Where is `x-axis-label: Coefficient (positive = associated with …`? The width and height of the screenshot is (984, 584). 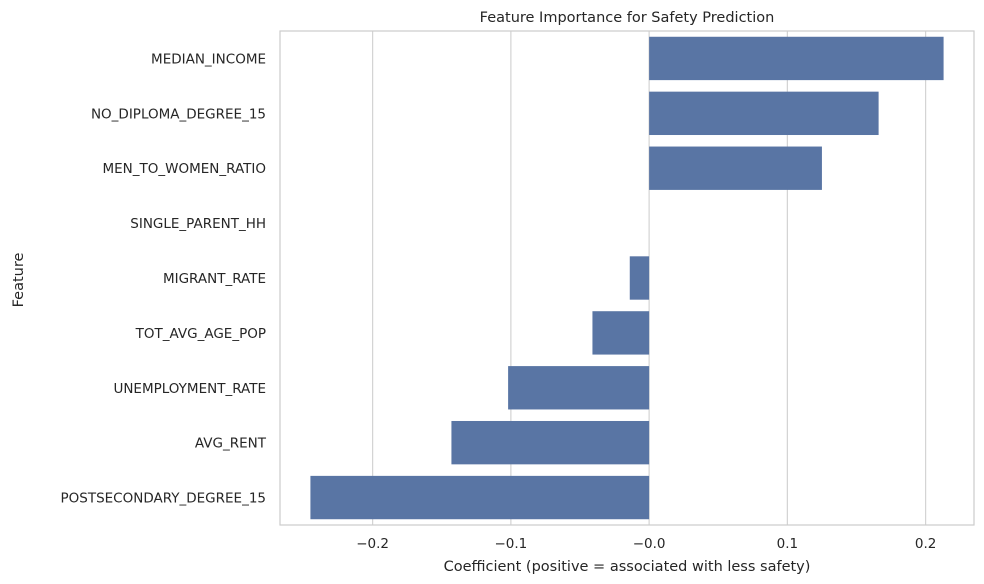
x-axis-label: Coefficient (positive = associated with … is located at coordinates (627, 567).